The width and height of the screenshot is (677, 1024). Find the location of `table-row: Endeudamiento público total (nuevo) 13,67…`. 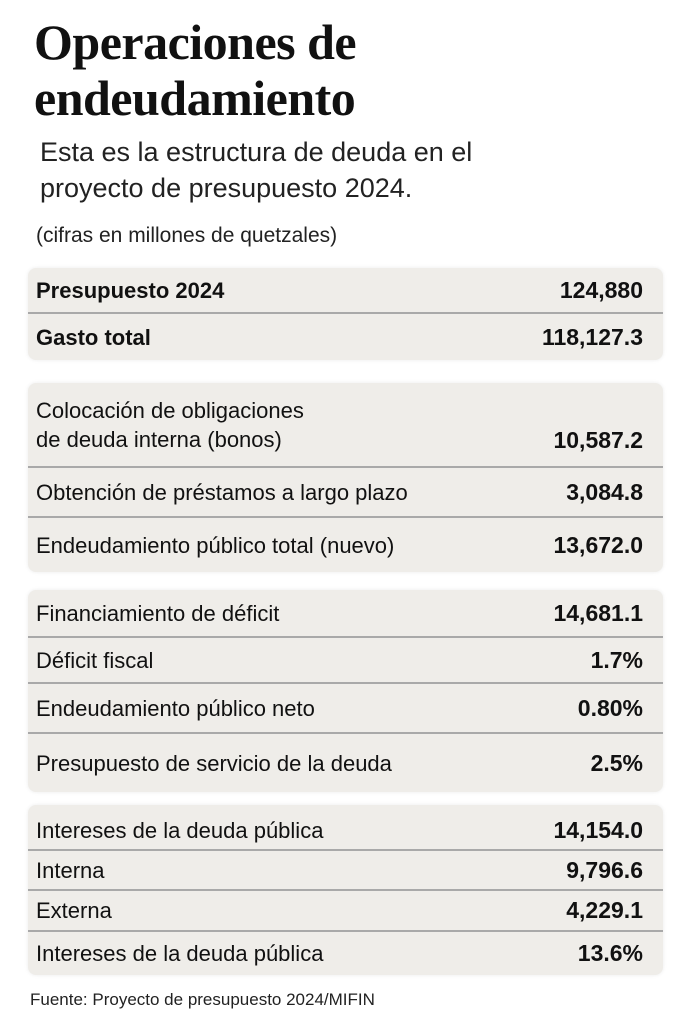

table-row: Endeudamiento público total (nuevo) 13,67… is located at coordinates (339, 544).